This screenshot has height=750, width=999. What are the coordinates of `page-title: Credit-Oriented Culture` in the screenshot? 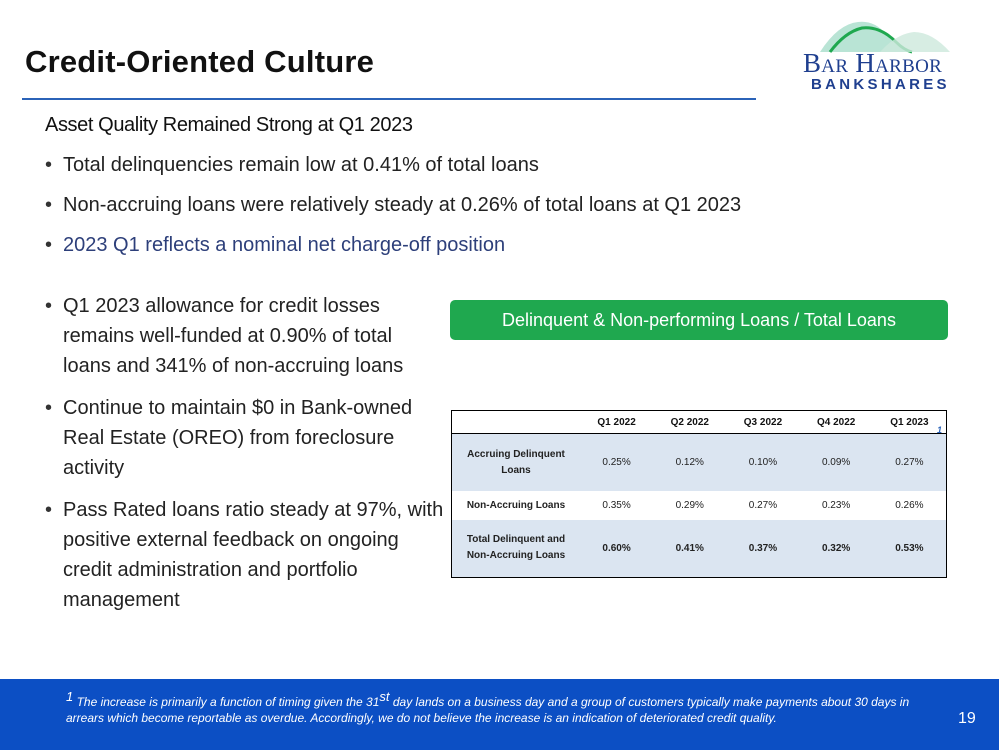 It's located at (200, 61).